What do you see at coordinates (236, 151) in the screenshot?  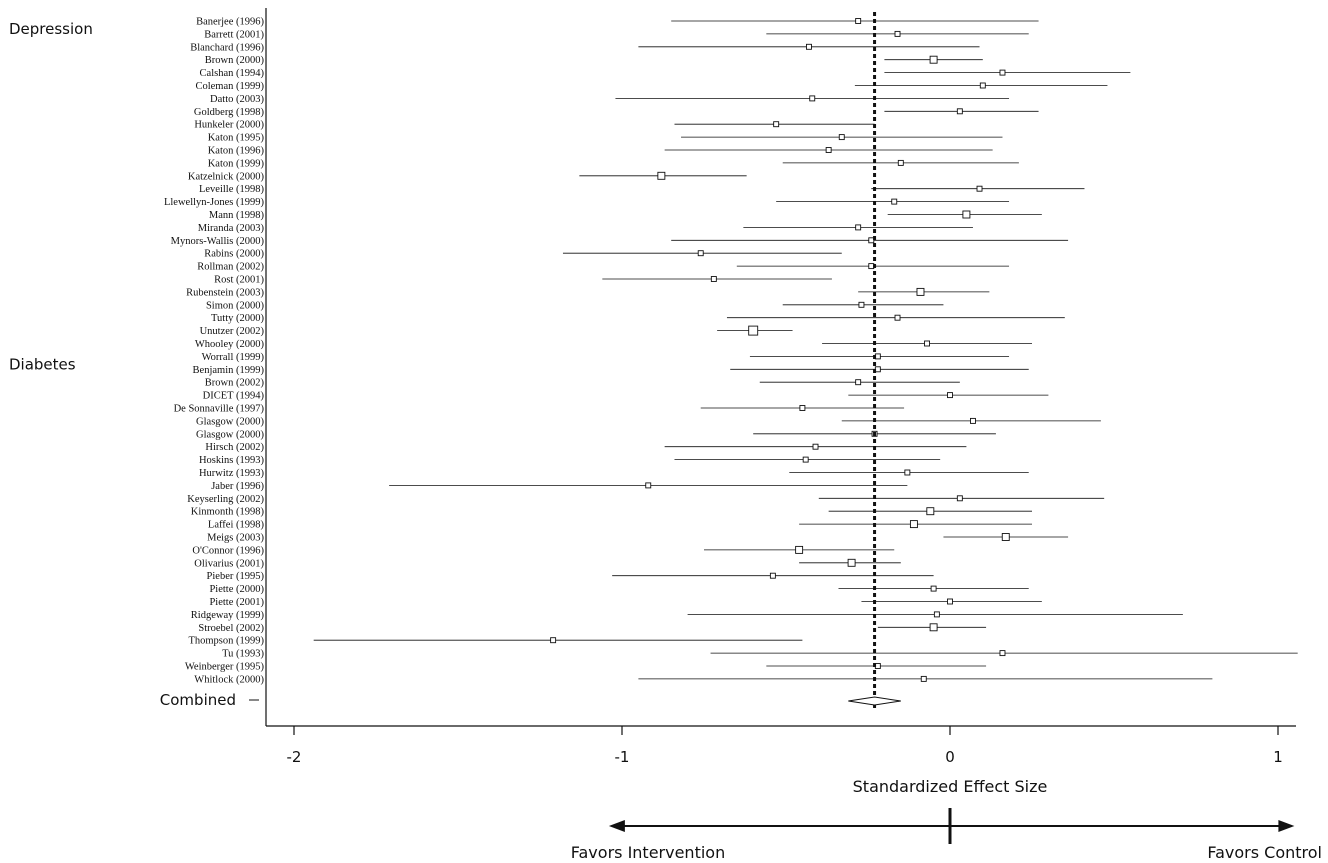 I see `study-label: Katon (1996)` at bounding box center [236, 151].